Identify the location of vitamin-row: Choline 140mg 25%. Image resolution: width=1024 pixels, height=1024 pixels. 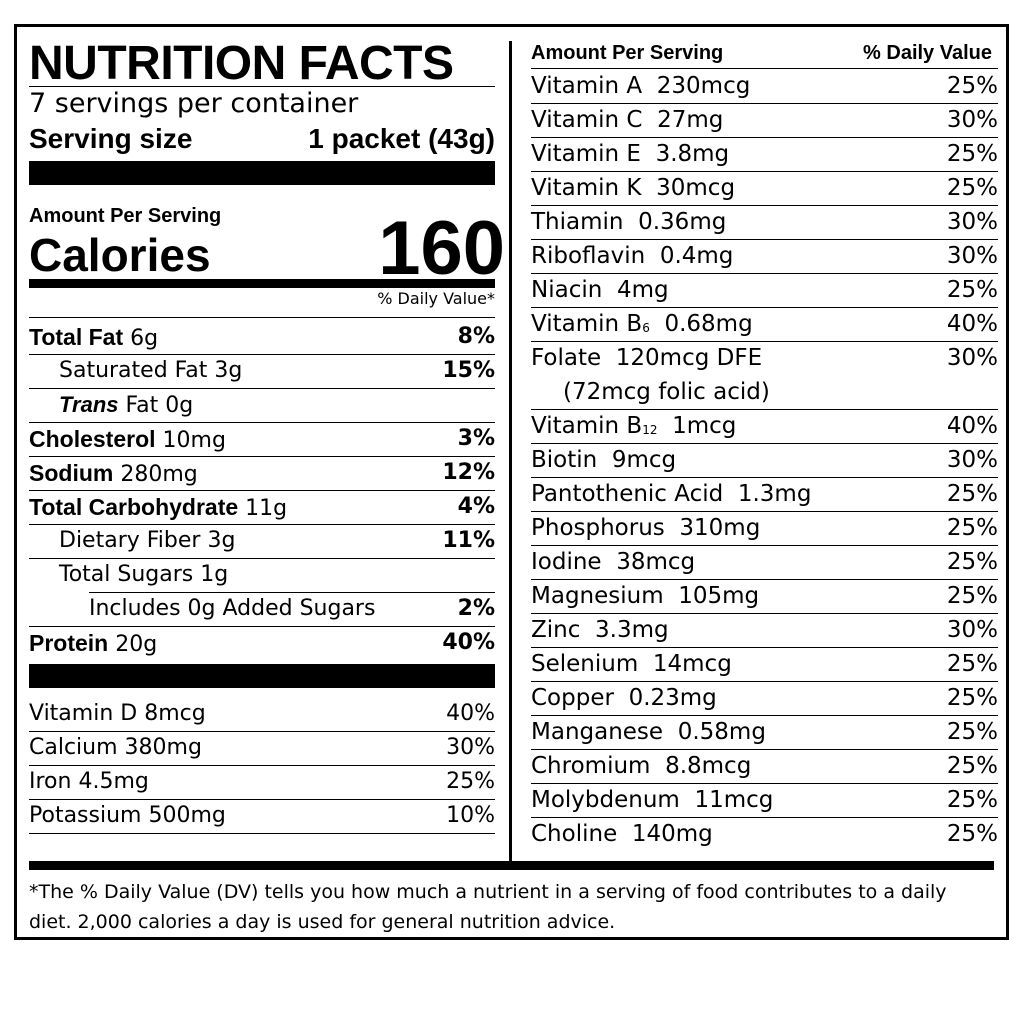
(764, 834).